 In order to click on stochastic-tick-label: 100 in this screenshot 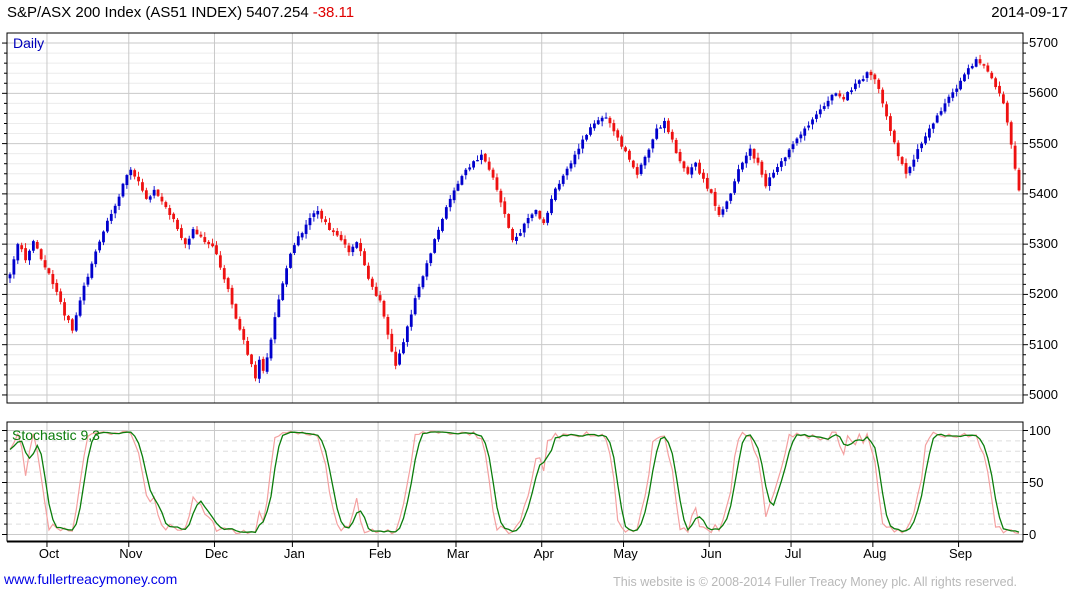, I will do `click(1040, 430)`.